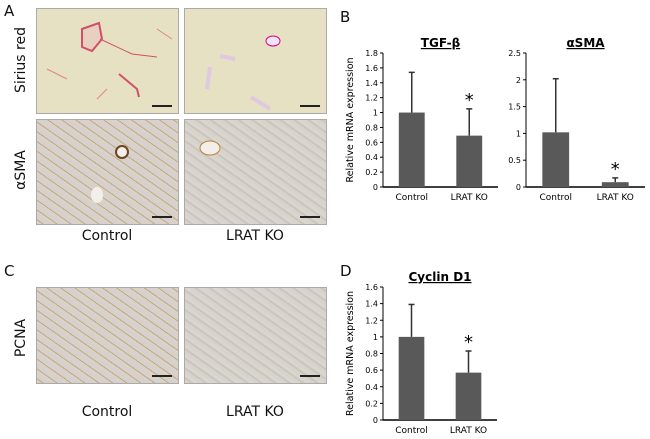 The width and height of the screenshot is (650, 439). What do you see at coordinates (514, 107) in the screenshot?
I see `y-tick-label: 1.5` at bounding box center [514, 107].